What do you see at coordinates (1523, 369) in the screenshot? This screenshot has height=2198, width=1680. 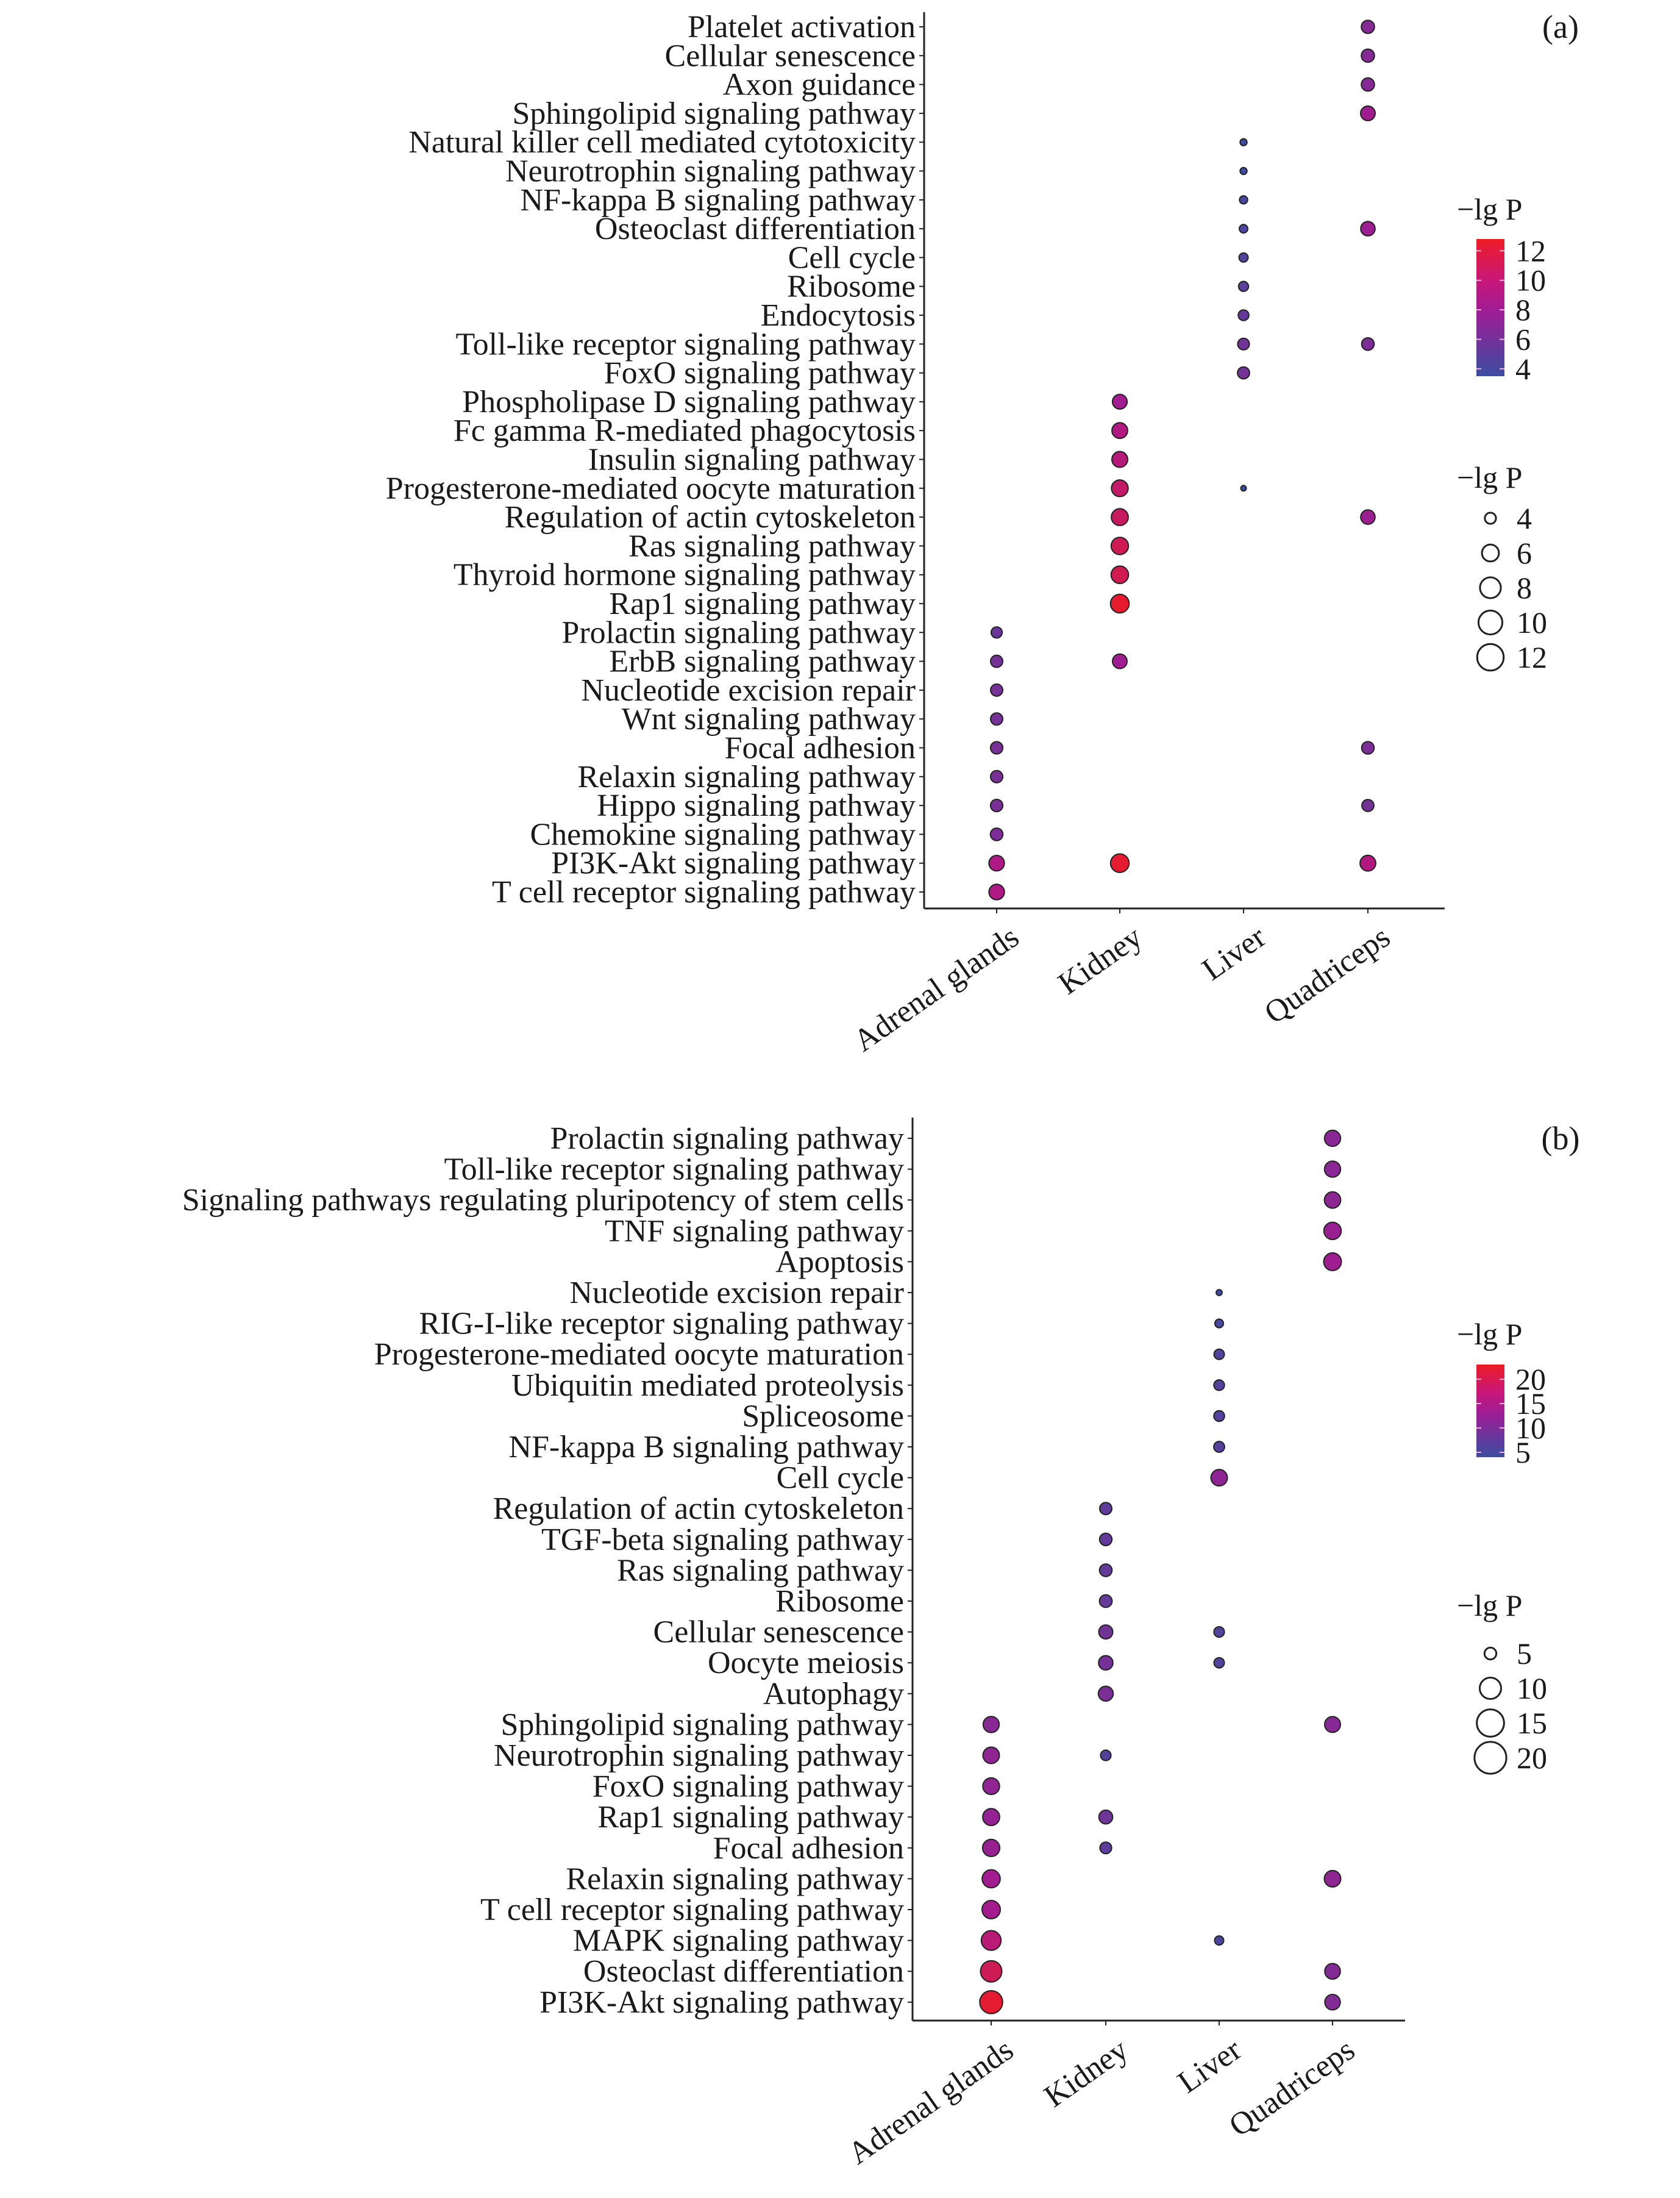 I see `color-legend-label: 4` at bounding box center [1523, 369].